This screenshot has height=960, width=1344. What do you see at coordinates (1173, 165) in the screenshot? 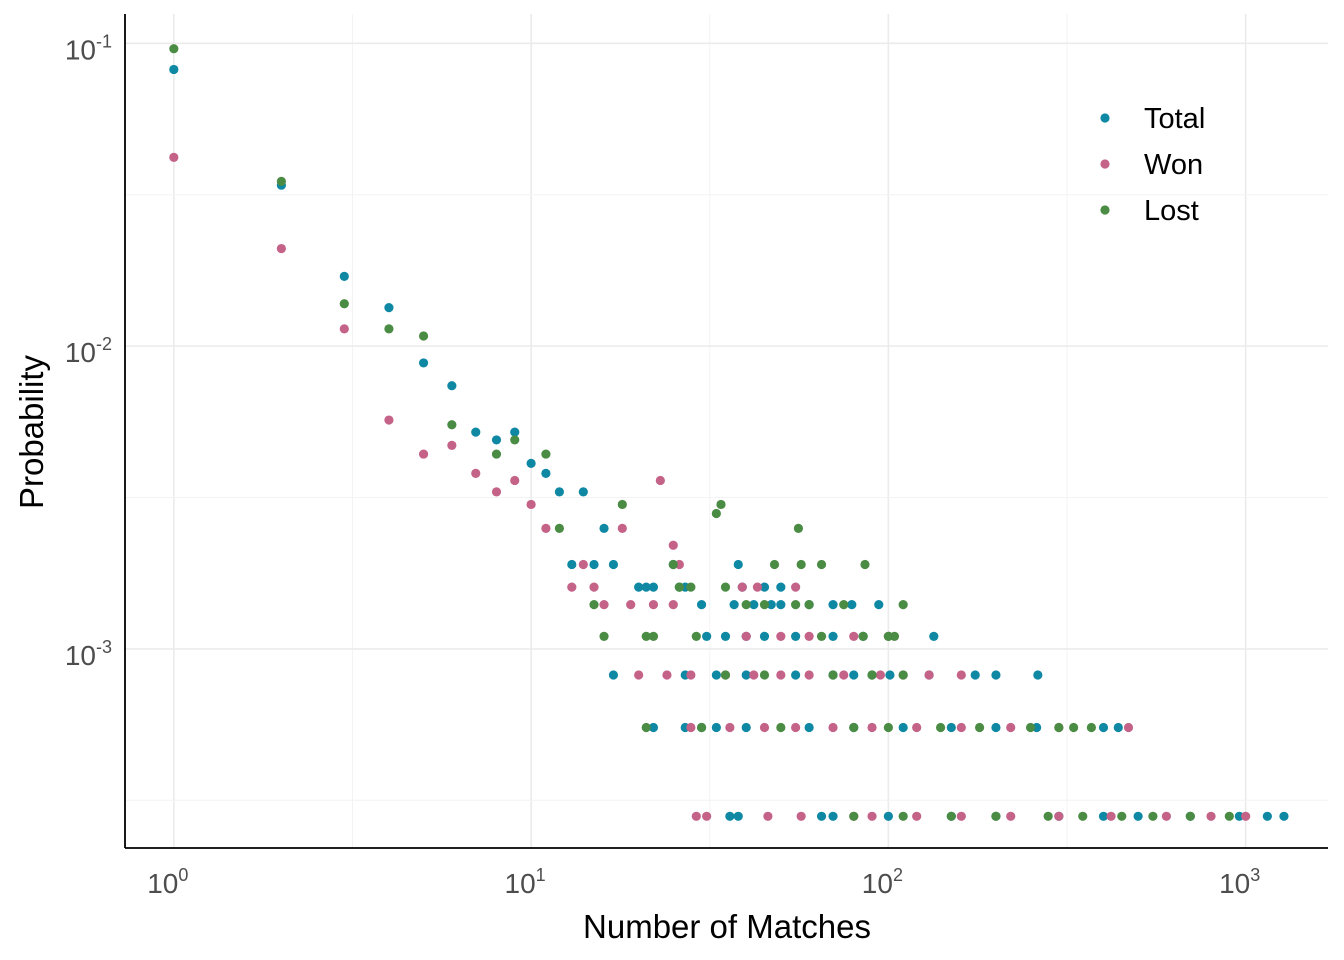
I see `legend-label: Won` at bounding box center [1173, 165].